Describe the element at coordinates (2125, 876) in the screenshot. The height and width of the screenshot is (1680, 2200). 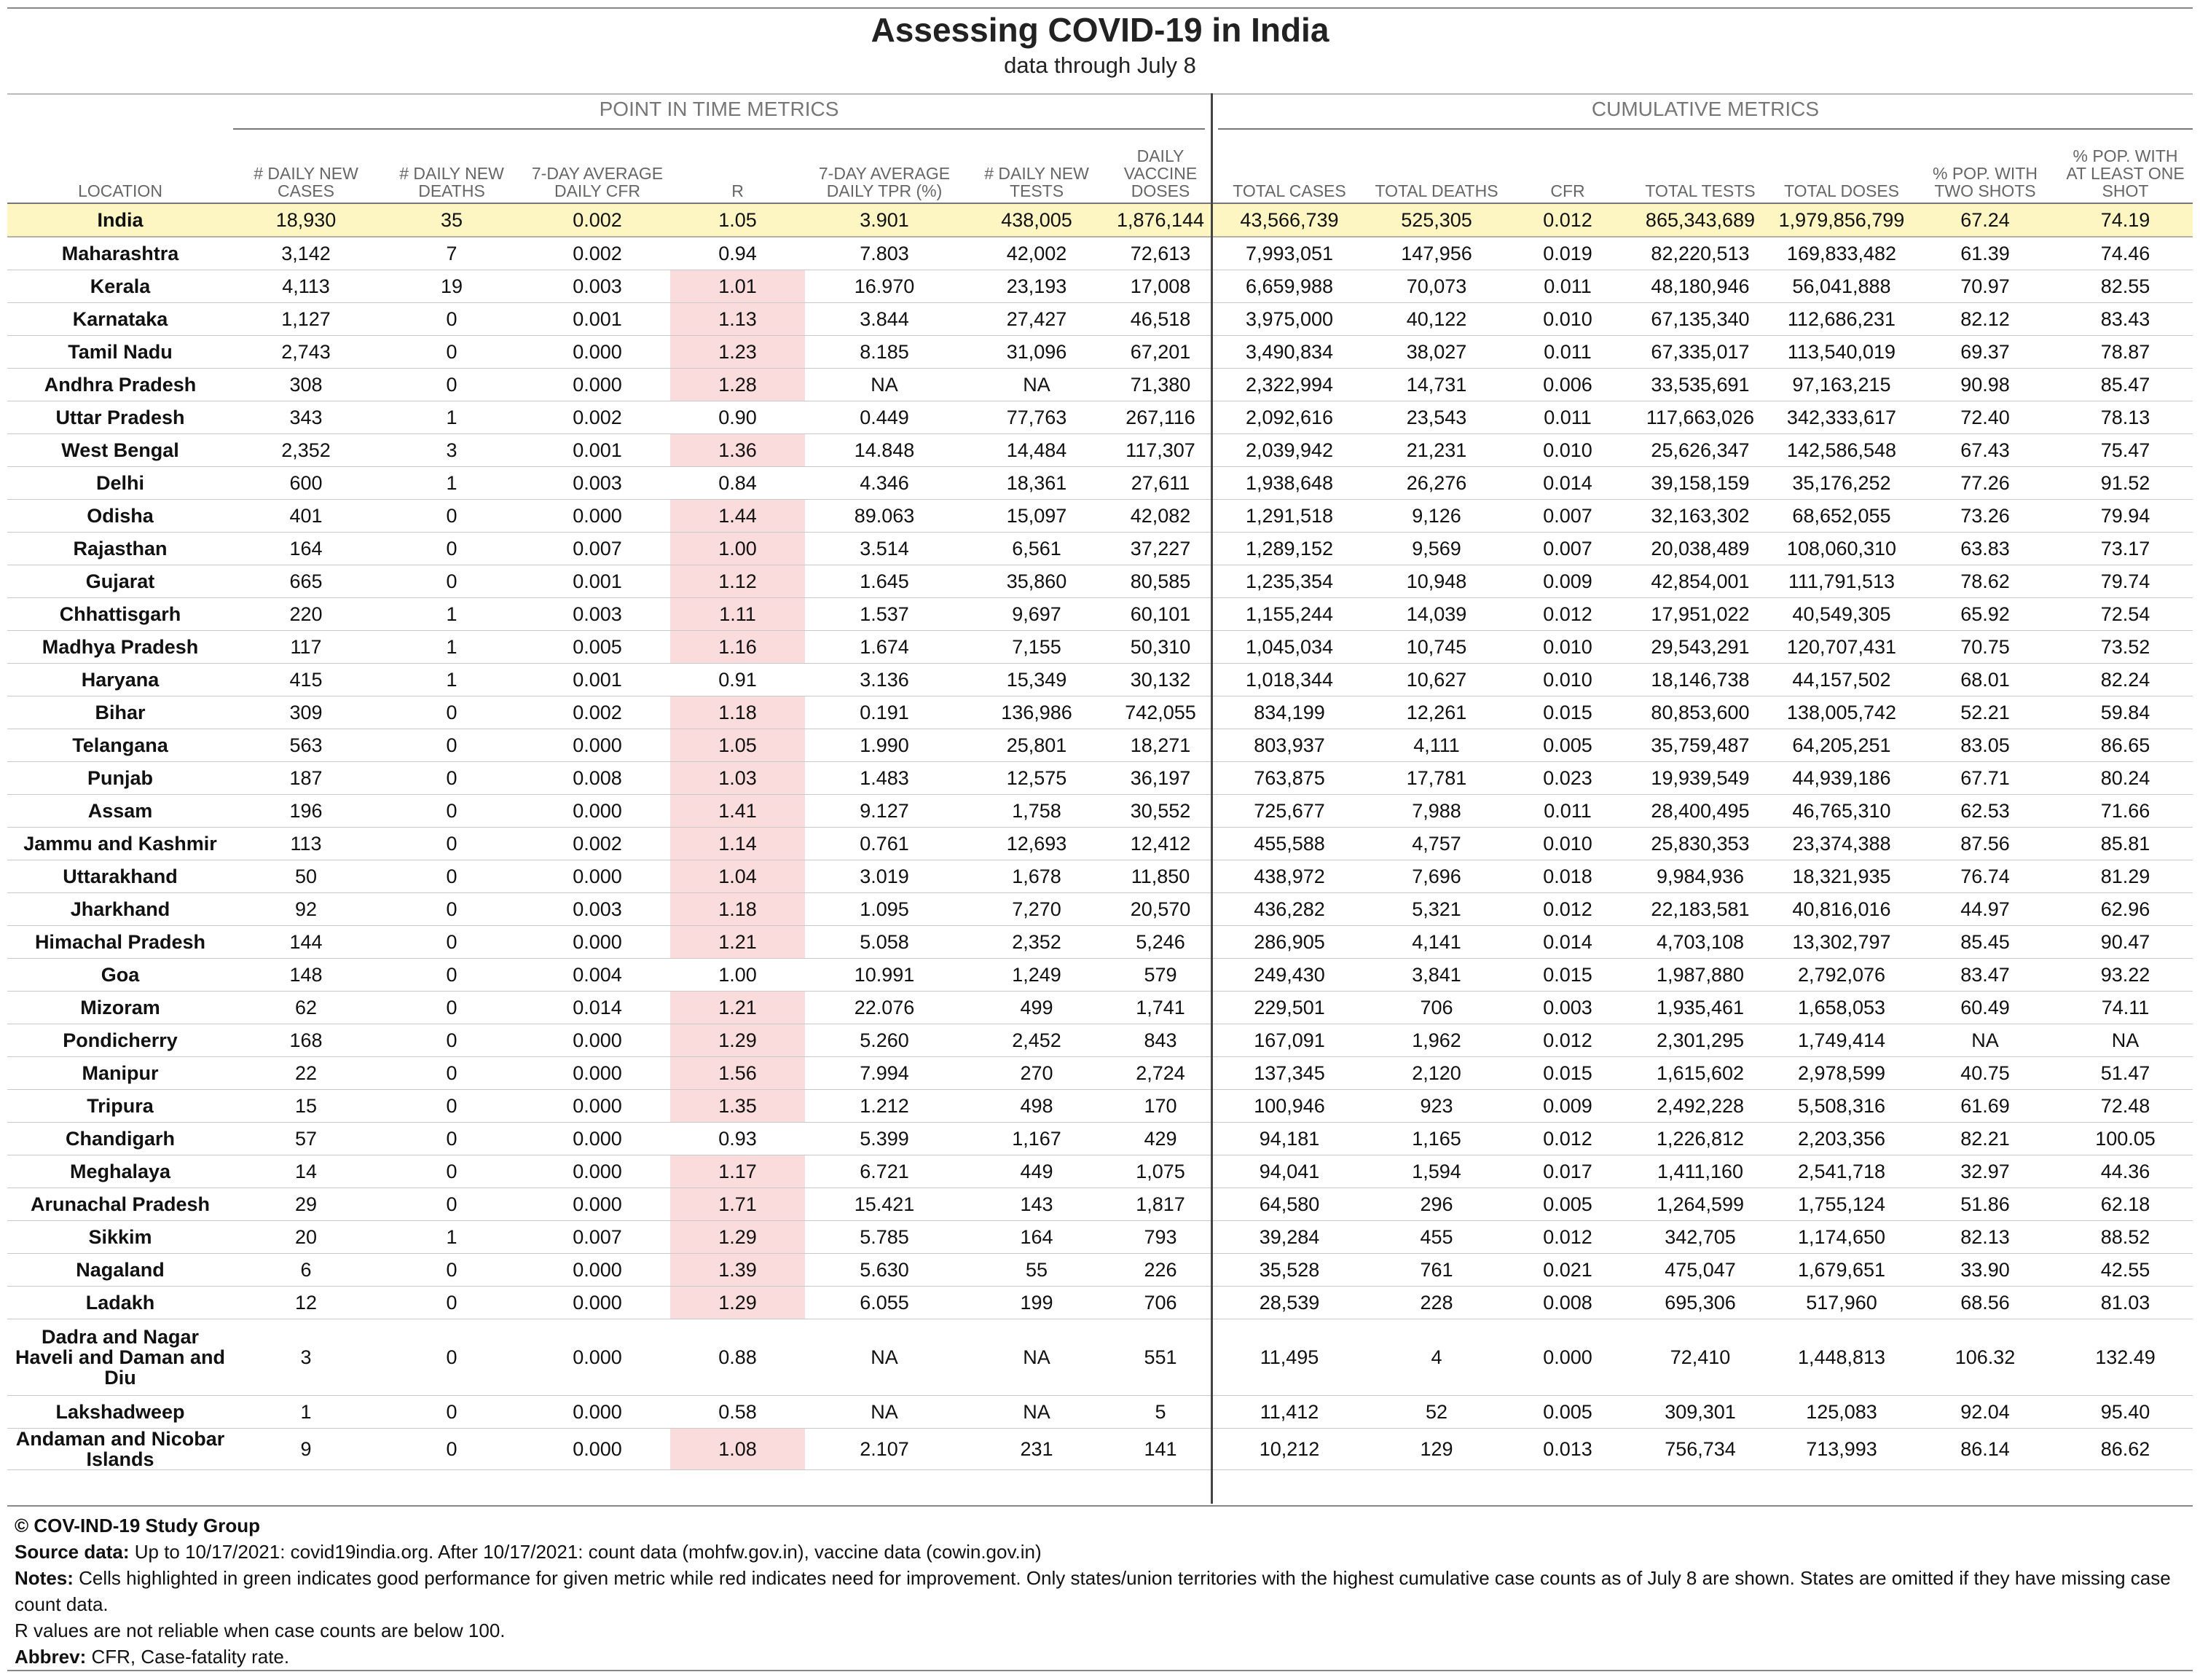
I see `cell-pct-one-shot: 81.29` at that location.